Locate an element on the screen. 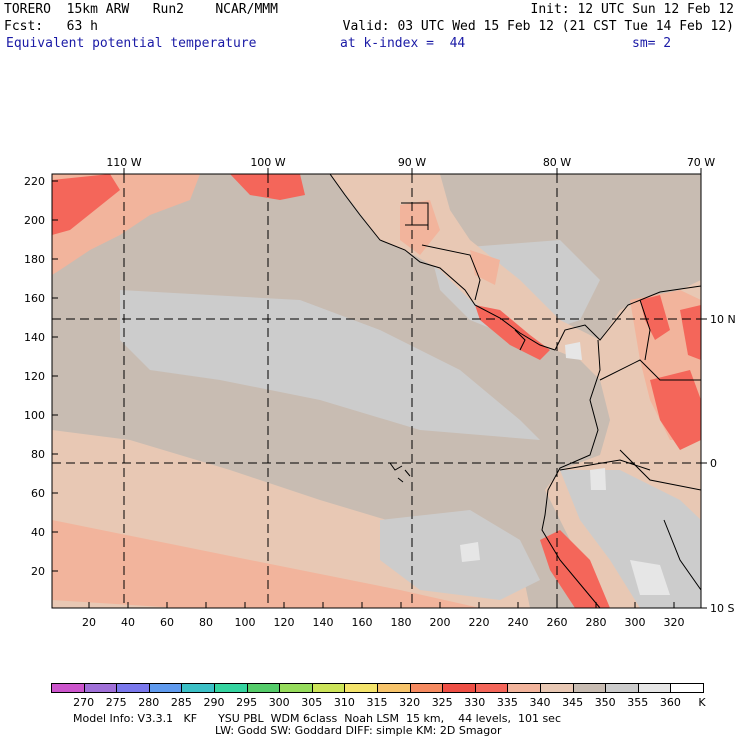 The width and height of the screenshot is (740, 740). colorbar-level-label: 345 is located at coordinates (573, 702).